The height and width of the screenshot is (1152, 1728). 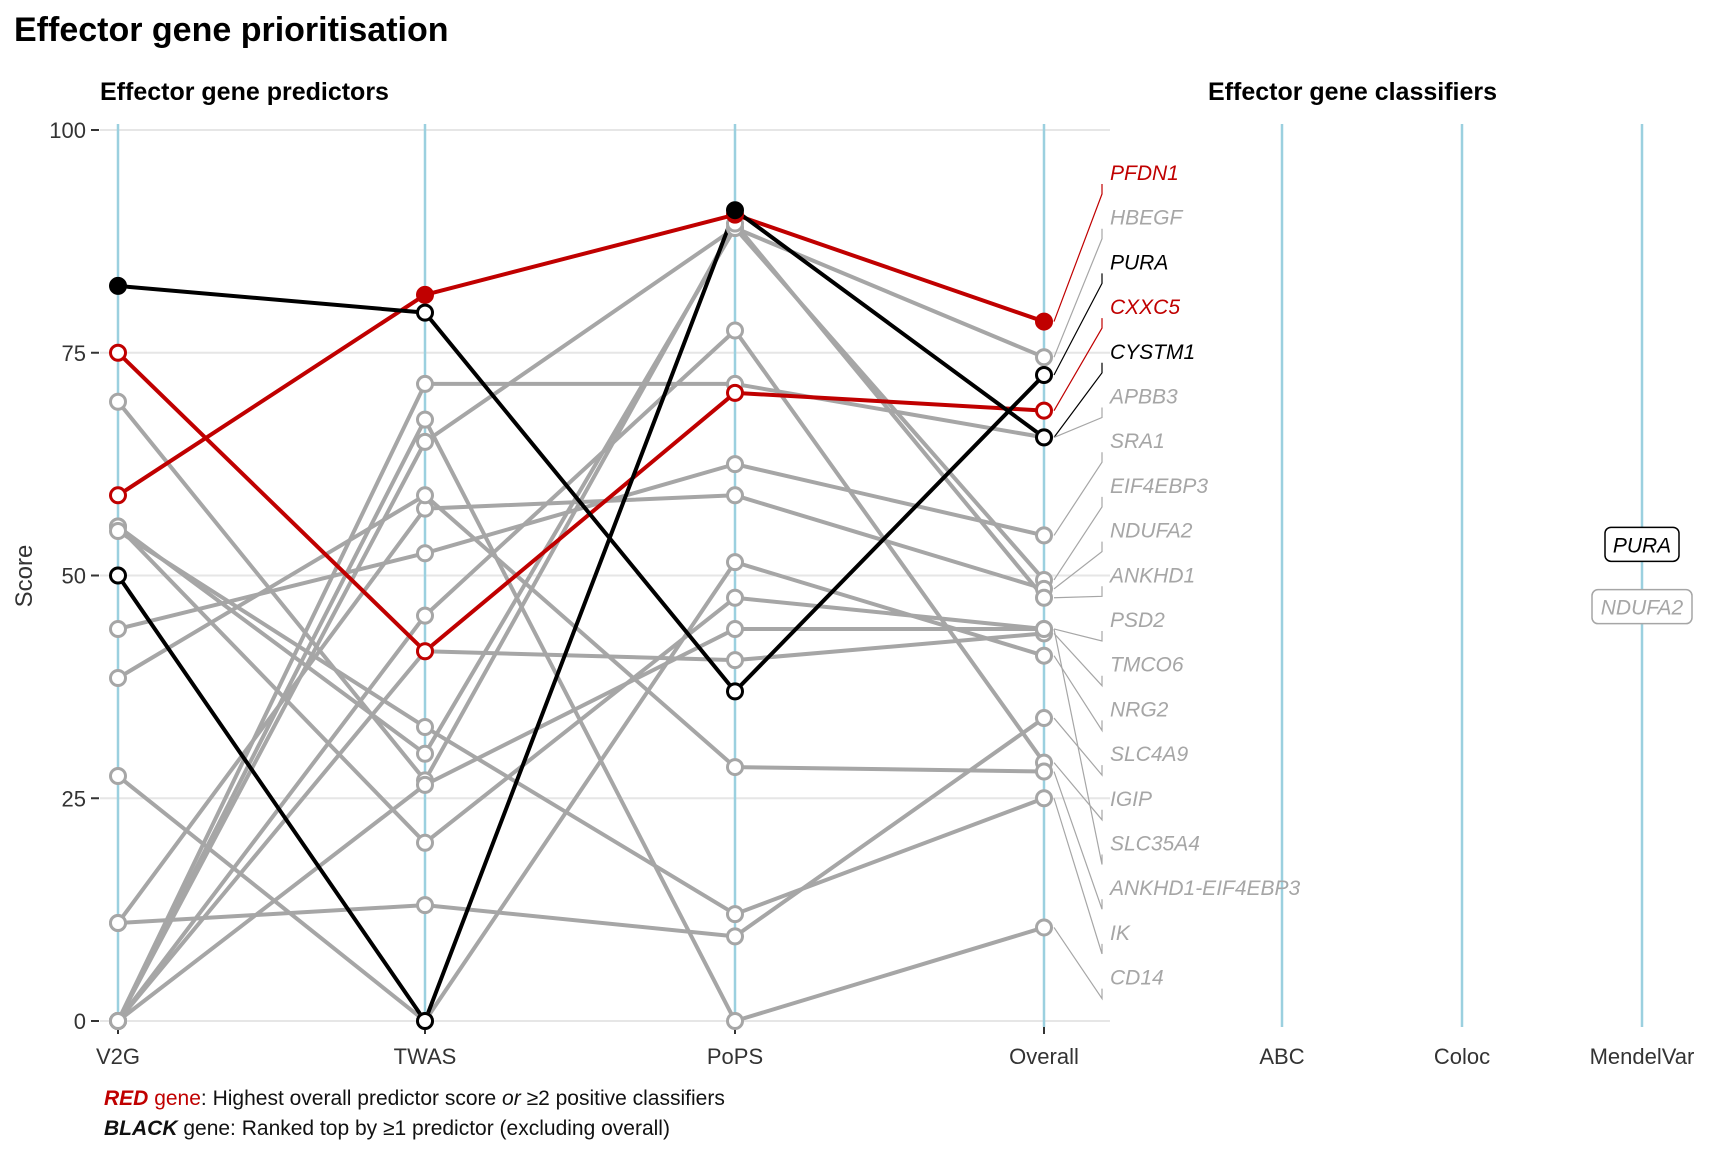 I want to click on caption-red-end: ≥2 positive classifiers, so click(x=622, y=1098).